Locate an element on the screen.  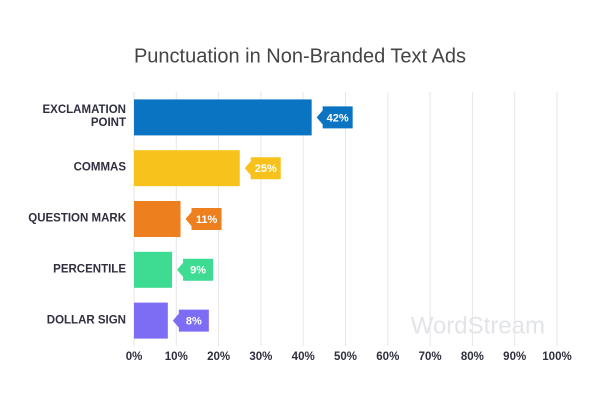
watermark: WordStream is located at coordinates (478, 325).